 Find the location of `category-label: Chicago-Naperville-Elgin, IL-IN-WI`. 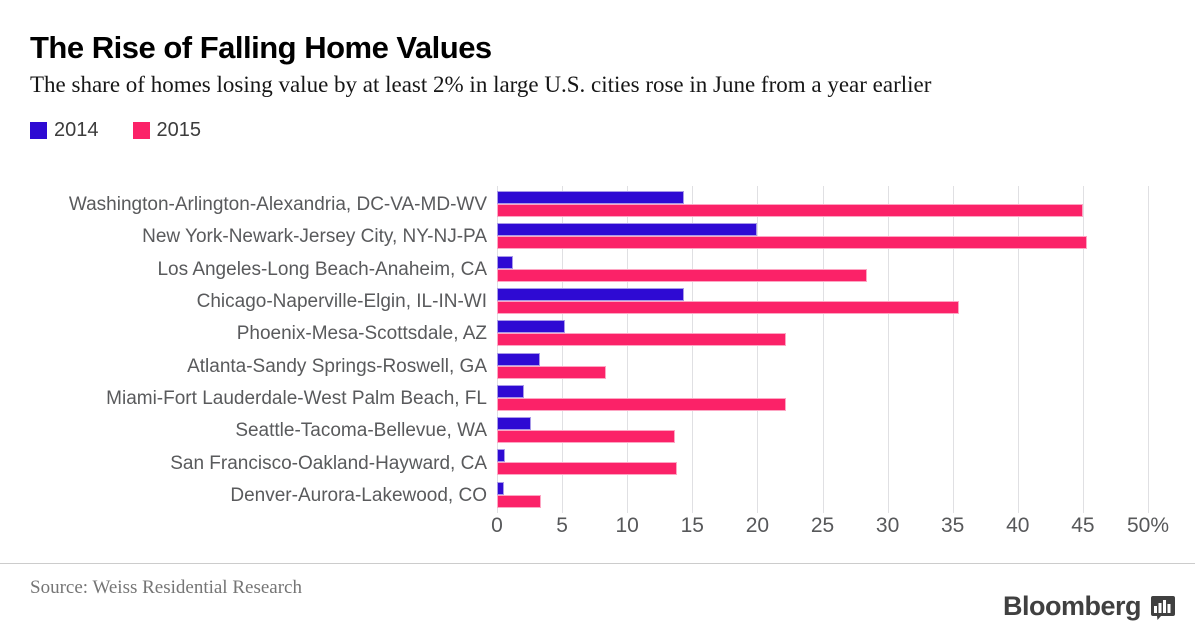

category-label: Chicago-Naperville-Elgin, IL-IN-WI is located at coordinates (341, 302).